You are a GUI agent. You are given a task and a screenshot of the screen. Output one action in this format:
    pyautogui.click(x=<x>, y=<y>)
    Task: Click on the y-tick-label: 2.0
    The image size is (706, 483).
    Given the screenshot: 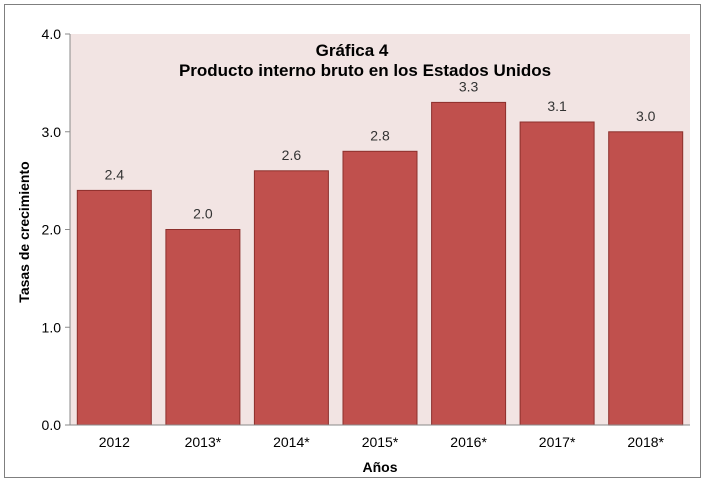 What is the action you would take?
    pyautogui.click(x=52, y=230)
    